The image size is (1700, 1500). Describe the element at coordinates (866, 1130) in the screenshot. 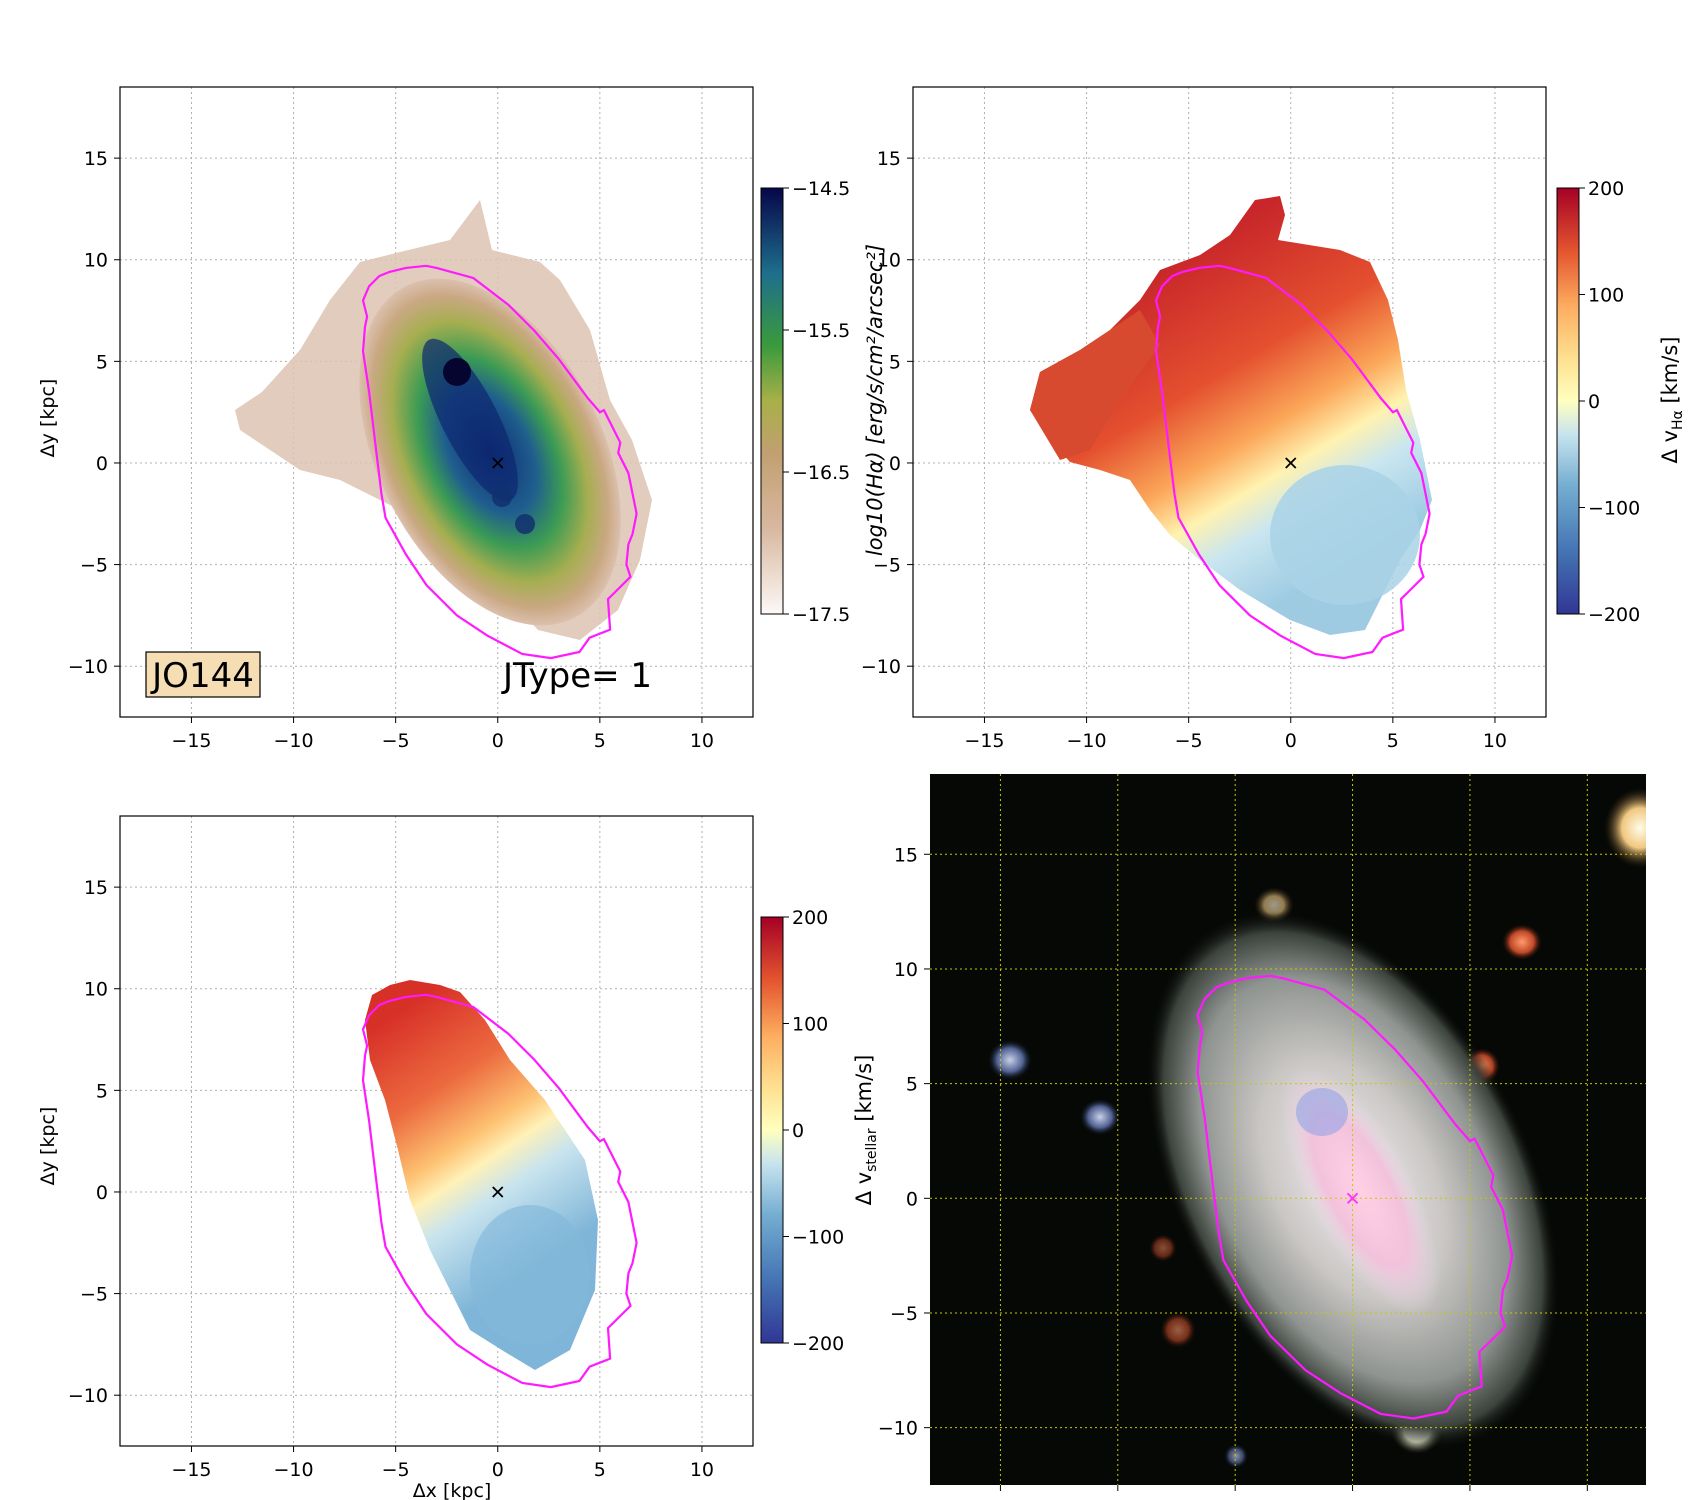

I see `colorbar-label: Δ vstellar [km/s]` at that location.